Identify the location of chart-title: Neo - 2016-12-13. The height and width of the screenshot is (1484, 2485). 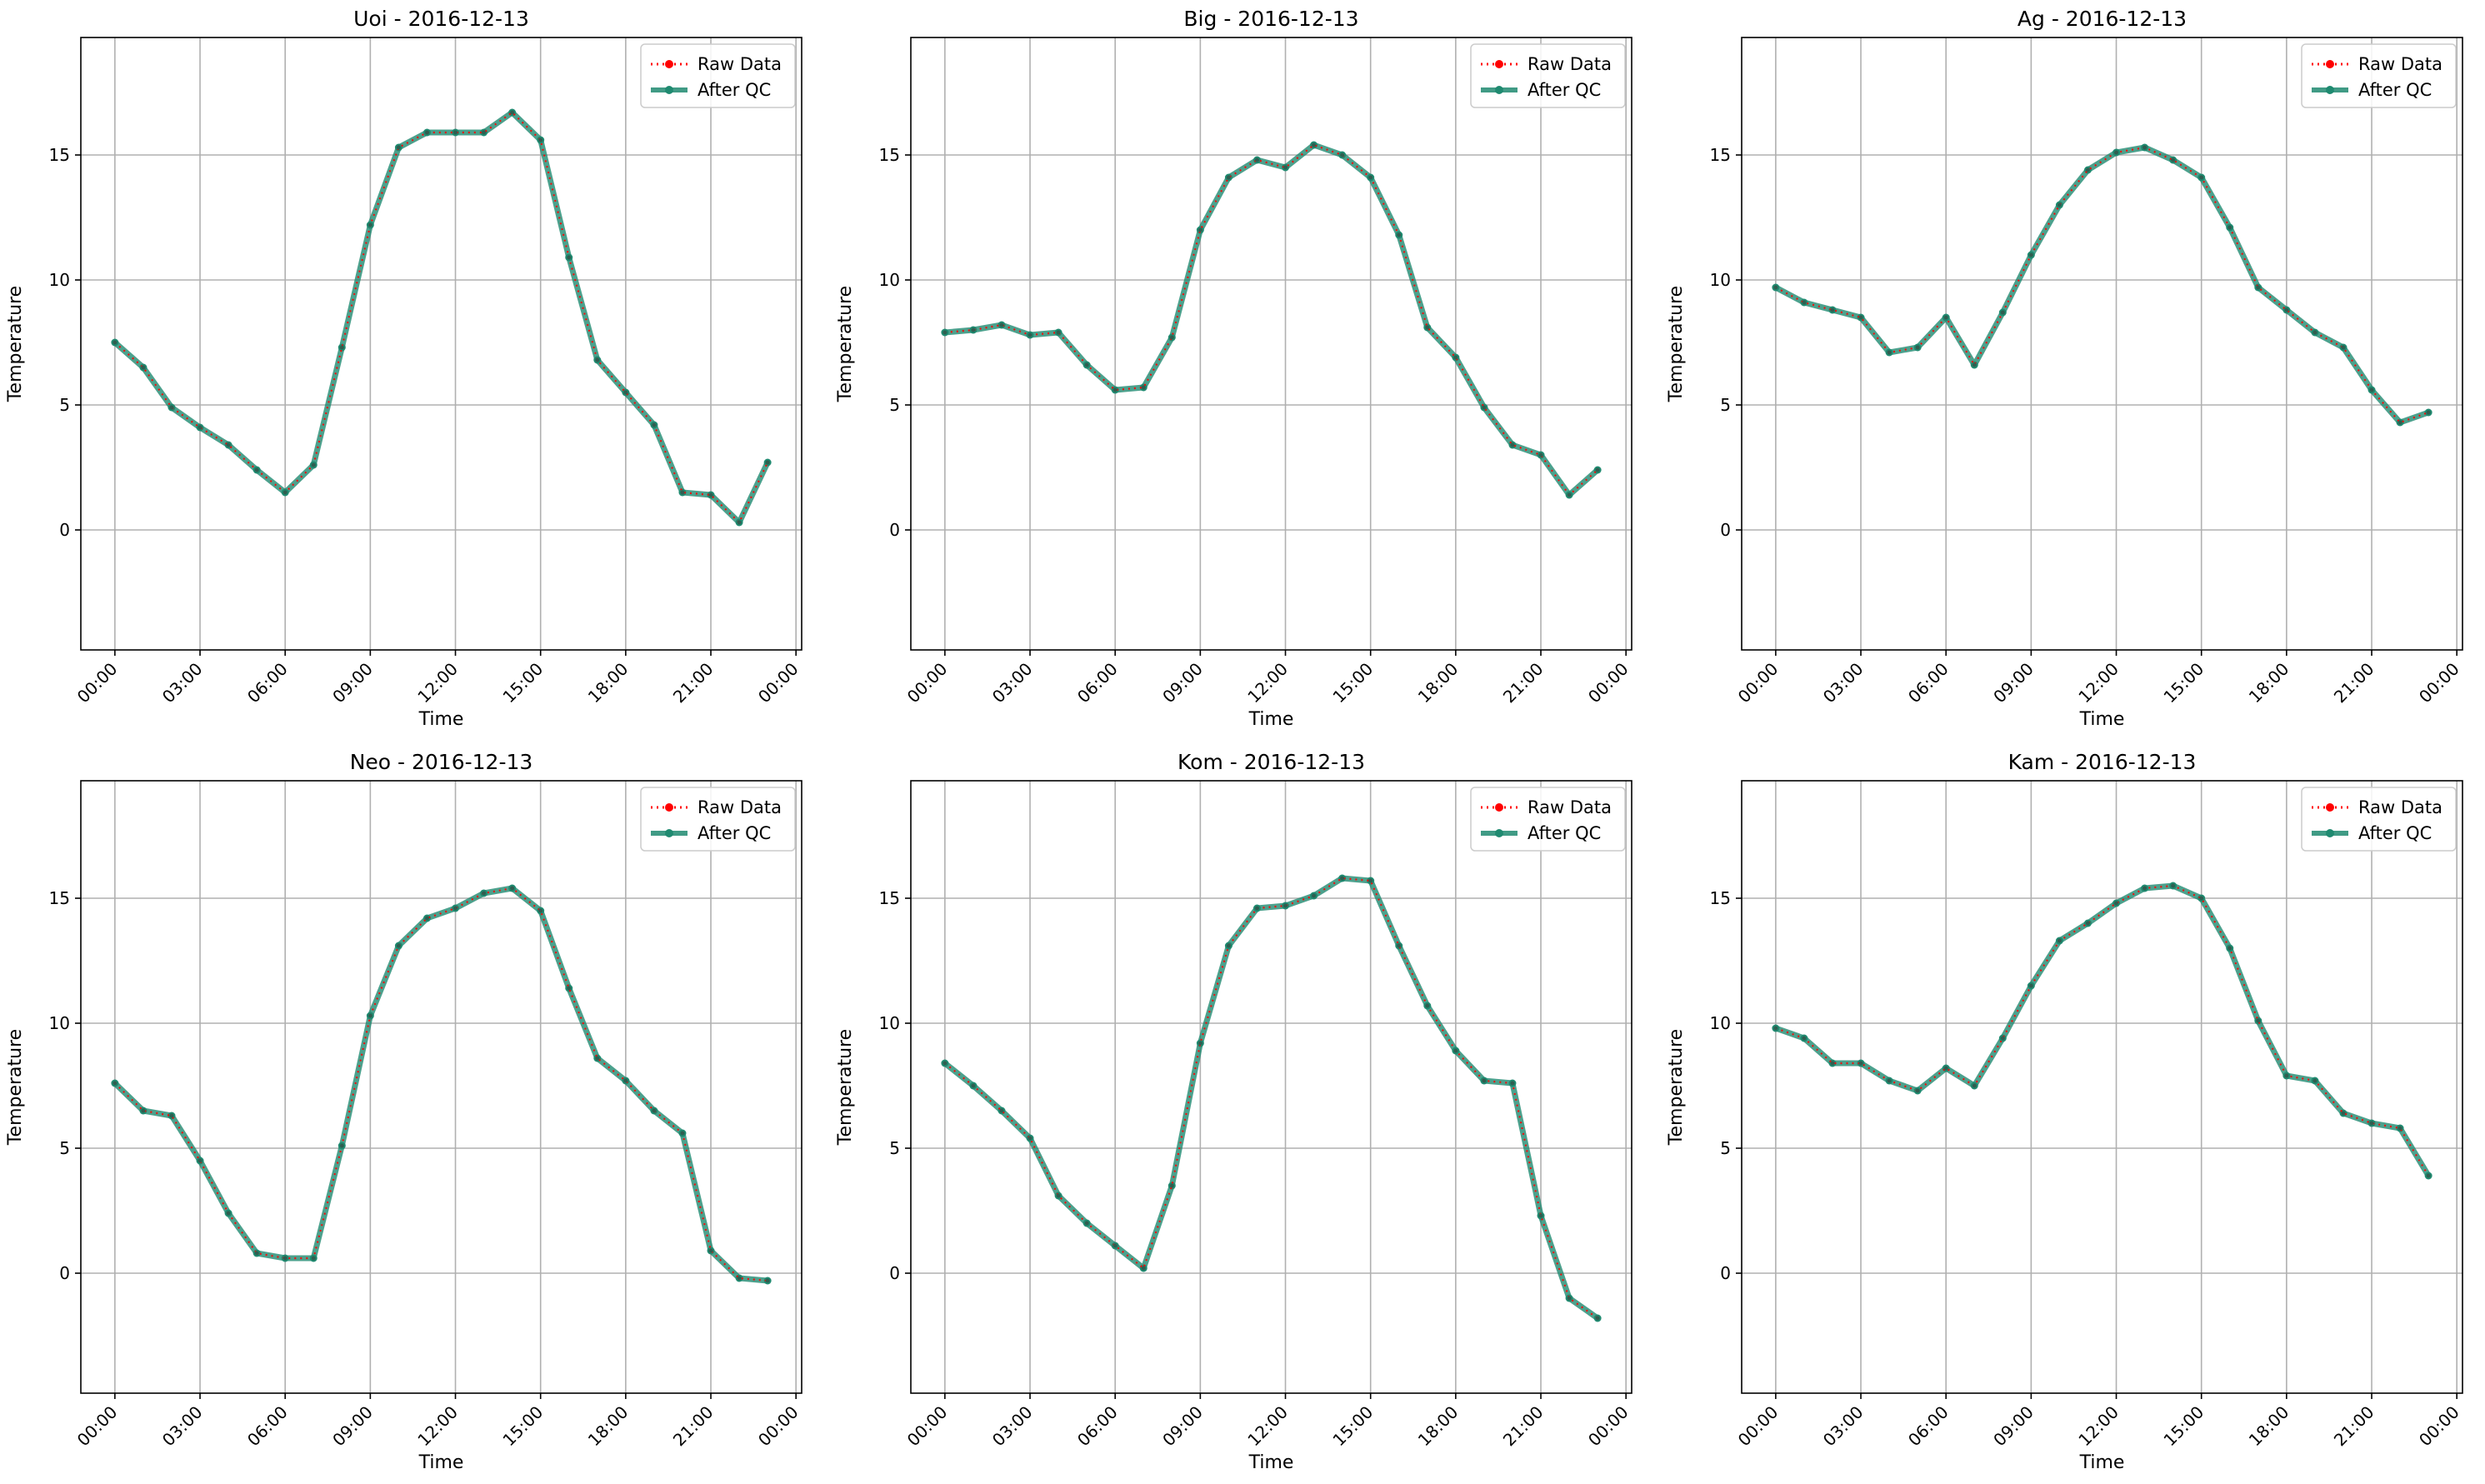
(441, 762).